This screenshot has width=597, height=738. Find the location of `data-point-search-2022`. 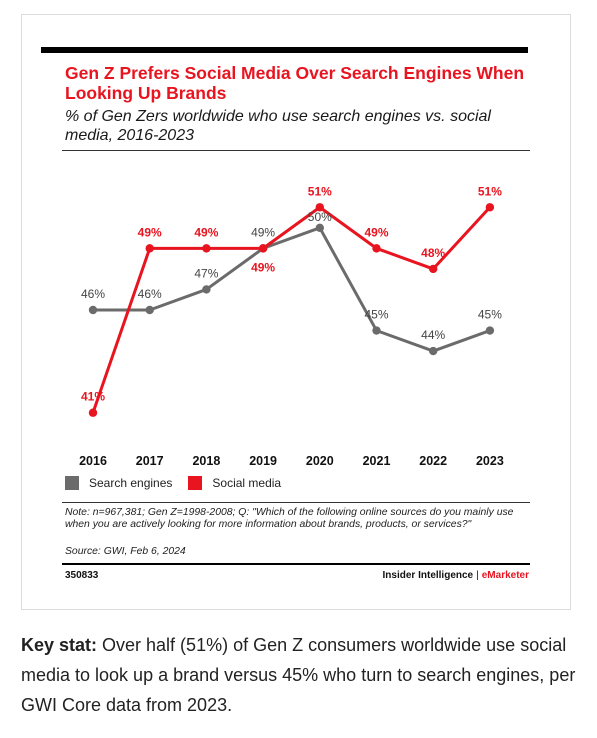

data-point-search-2022 is located at coordinates (433, 351).